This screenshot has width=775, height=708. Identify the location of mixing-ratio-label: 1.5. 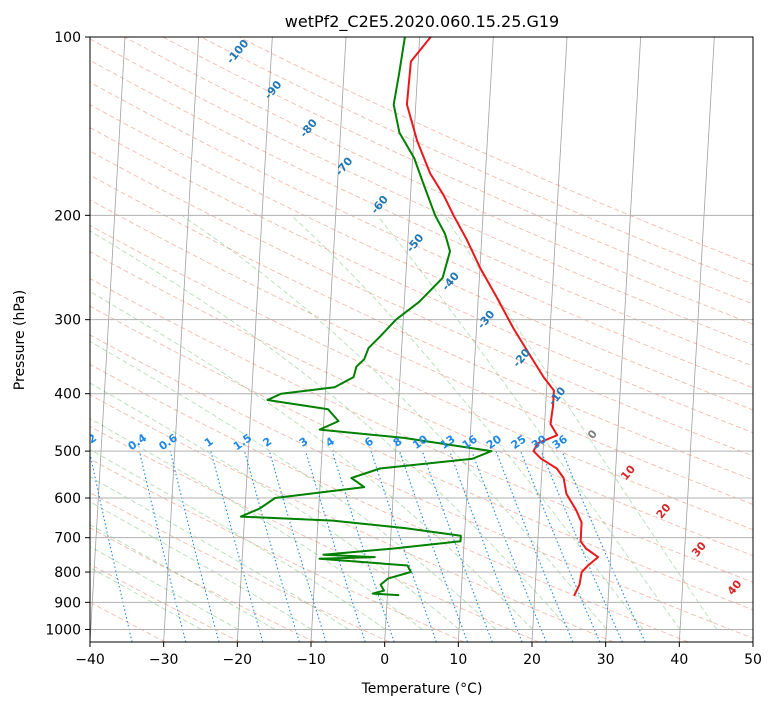
(242, 442).